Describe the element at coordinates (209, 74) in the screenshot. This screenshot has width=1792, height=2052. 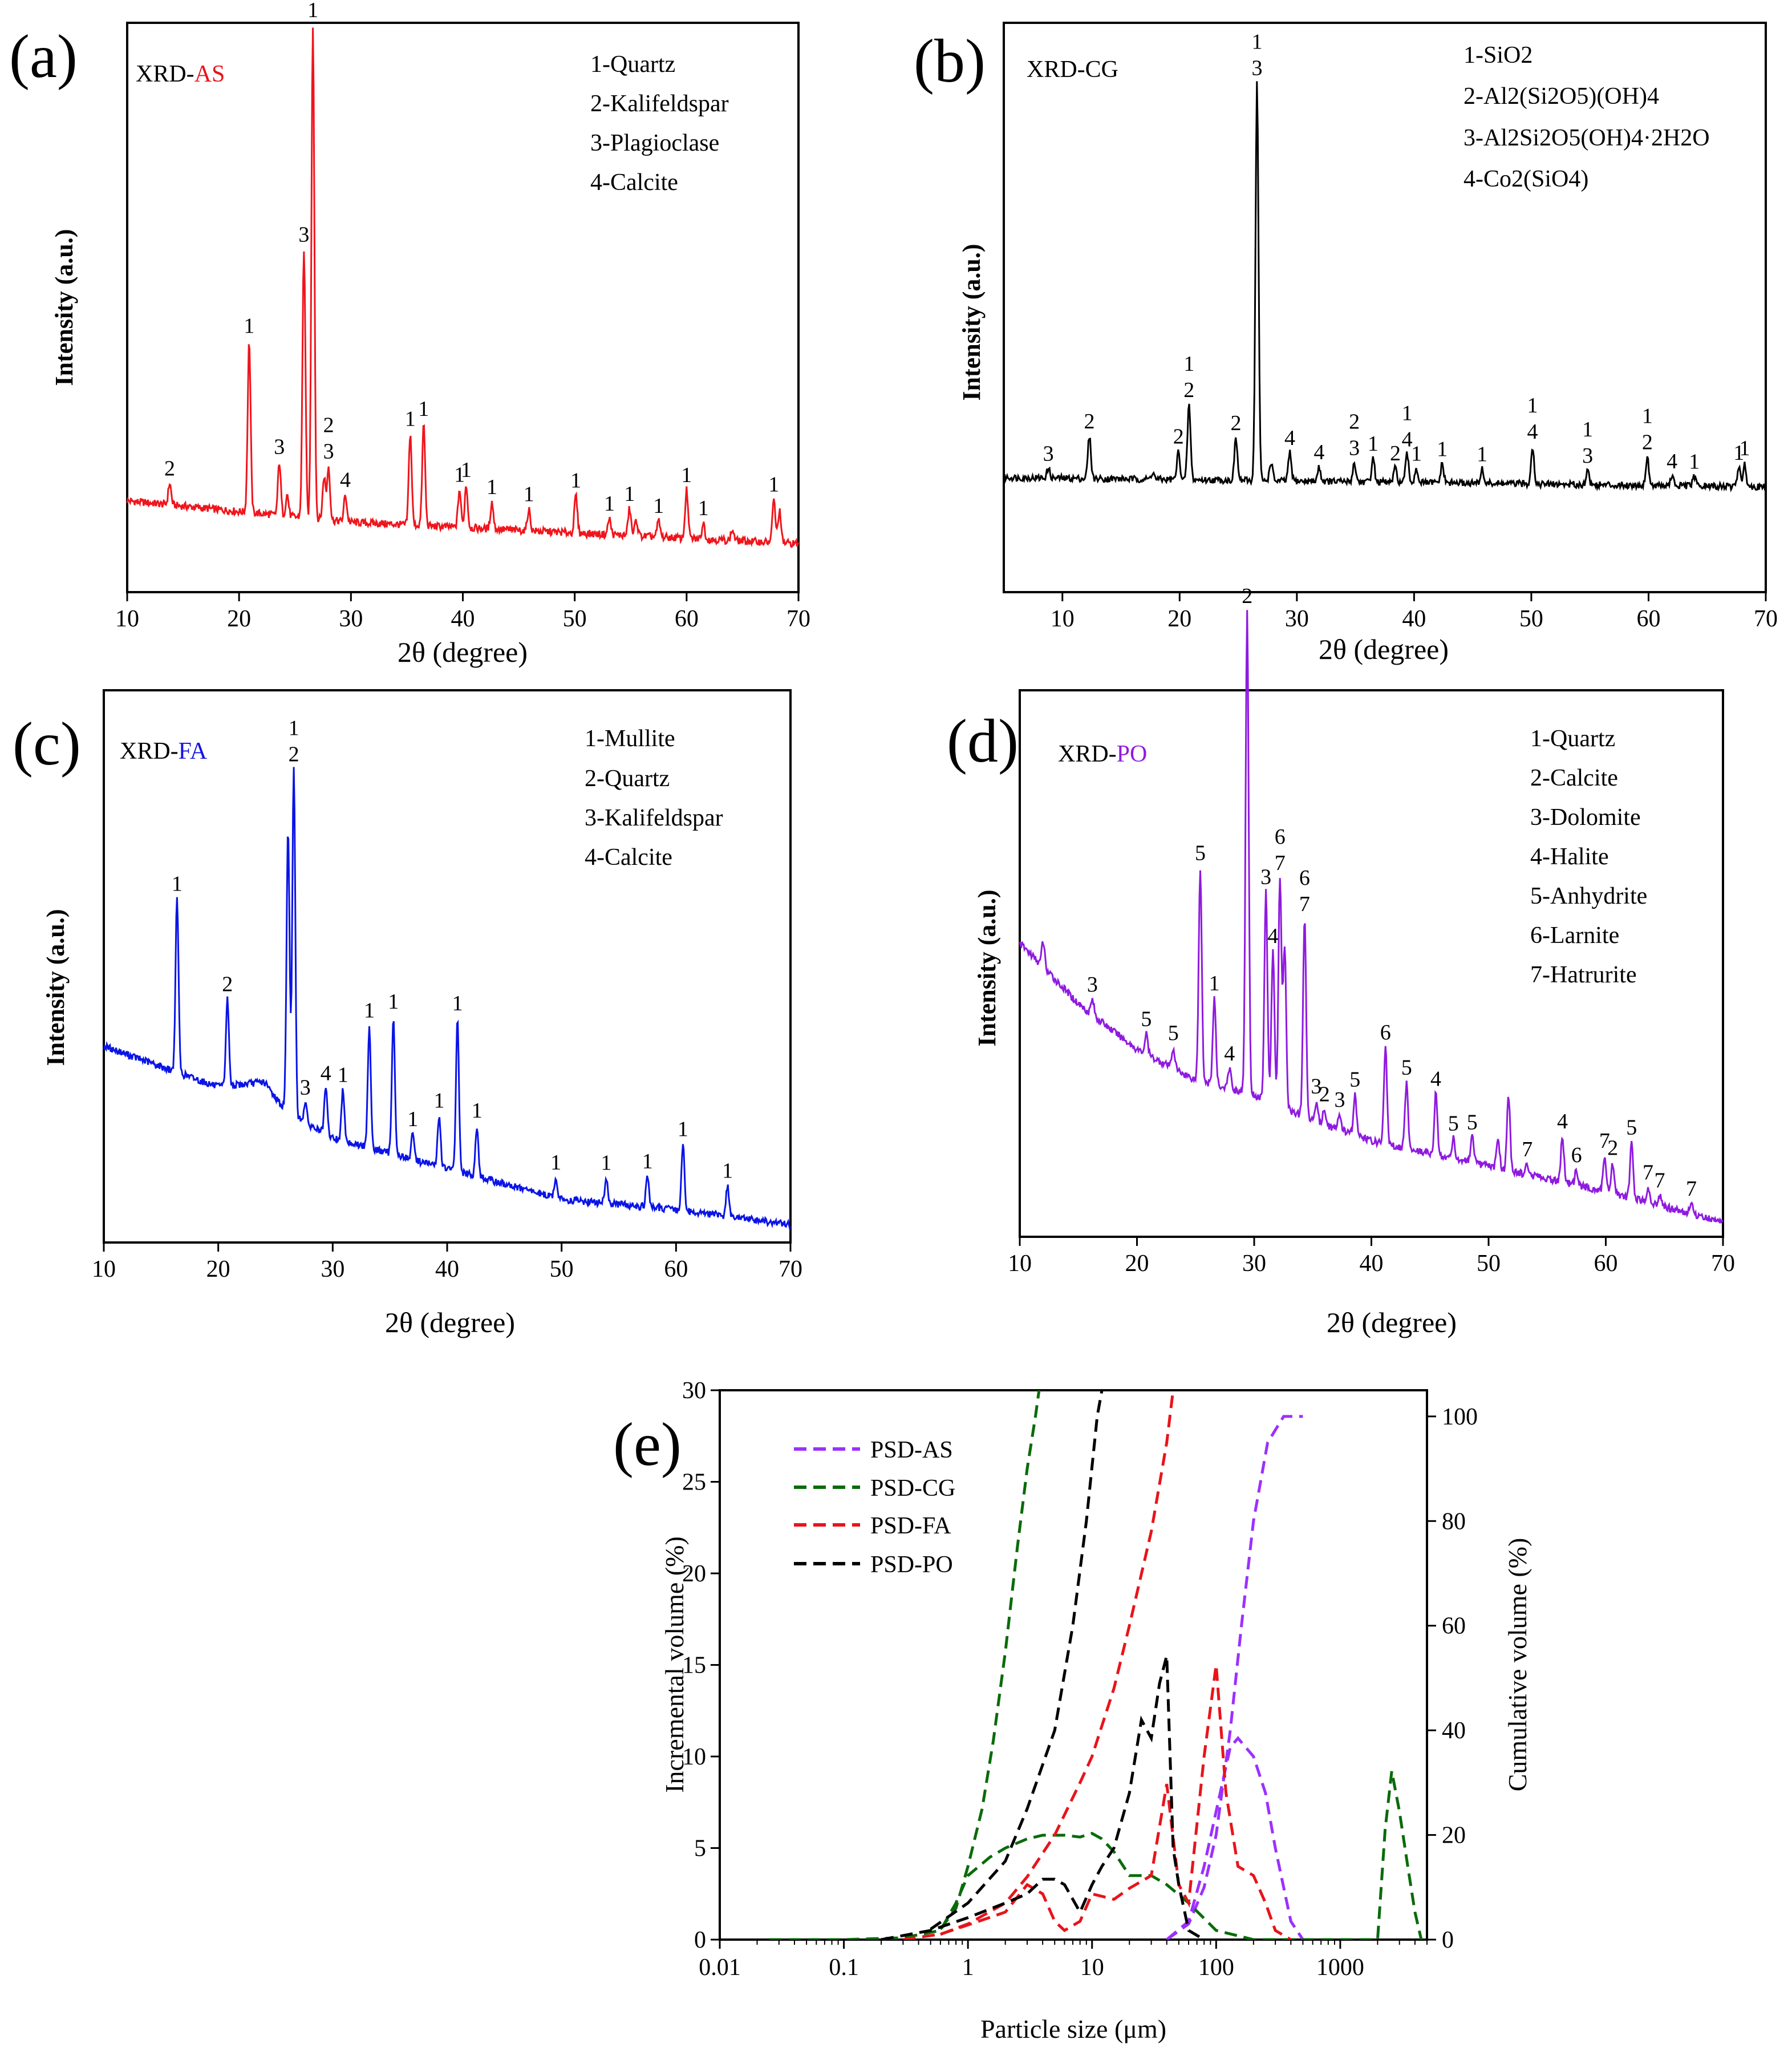
I see `panel-a-title-suffix: AS` at that location.